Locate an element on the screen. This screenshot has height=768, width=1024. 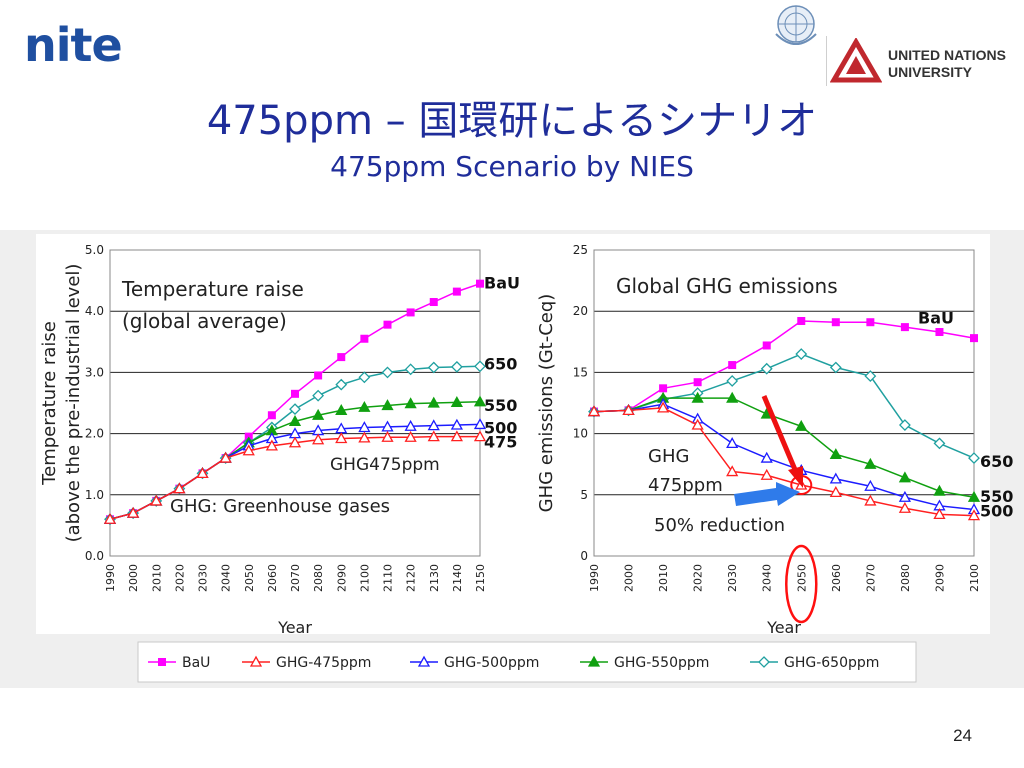
legend-ghg-475ppm-label: GHG-475ppm is located at coordinates (323, 663).